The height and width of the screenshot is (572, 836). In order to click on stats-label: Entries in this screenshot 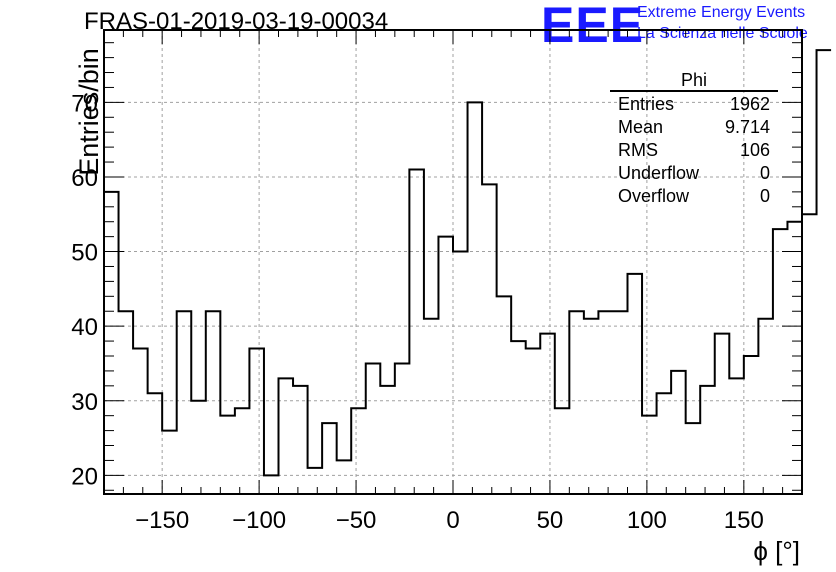, I will do `click(646, 104)`.